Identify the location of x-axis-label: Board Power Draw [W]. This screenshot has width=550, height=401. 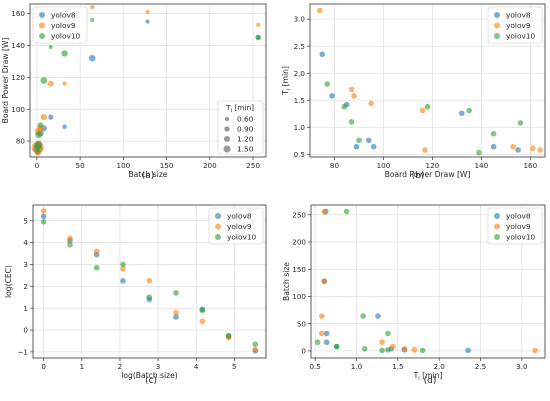
(428, 174).